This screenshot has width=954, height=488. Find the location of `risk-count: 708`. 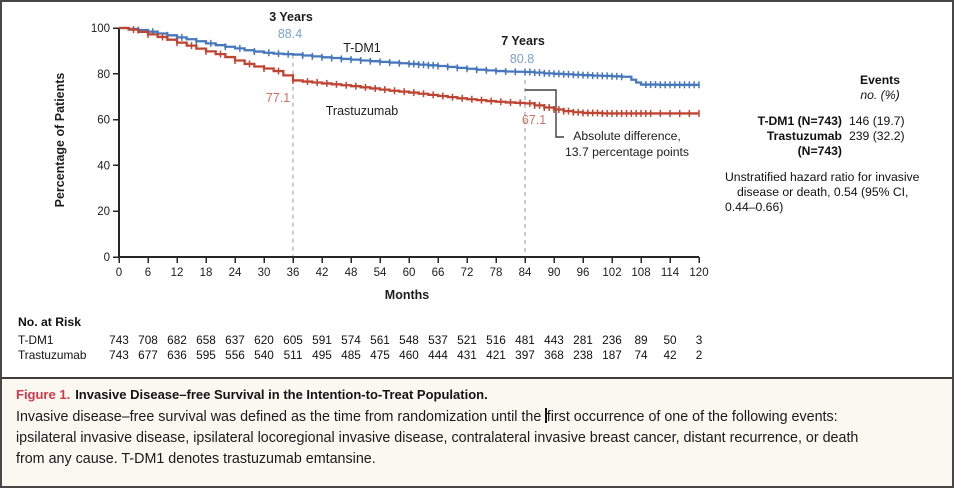

risk-count: 708 is located at coordinates (148, 340).